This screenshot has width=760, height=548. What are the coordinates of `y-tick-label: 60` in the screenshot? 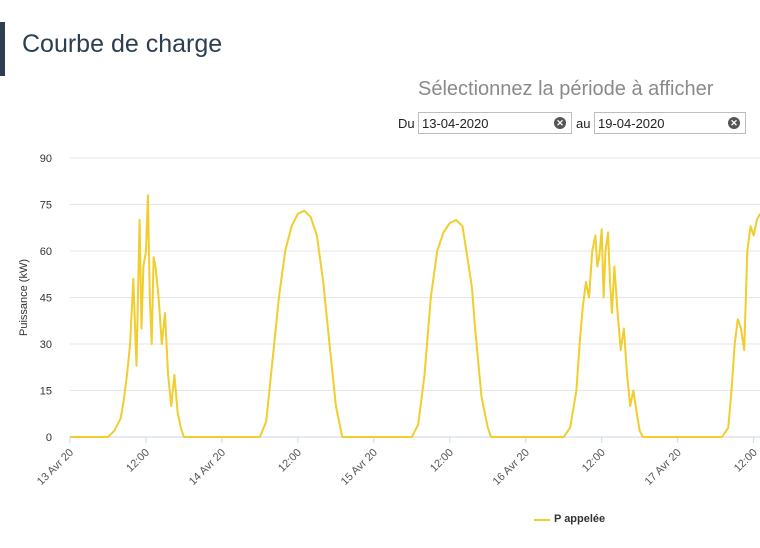 It's located at (46, 252).